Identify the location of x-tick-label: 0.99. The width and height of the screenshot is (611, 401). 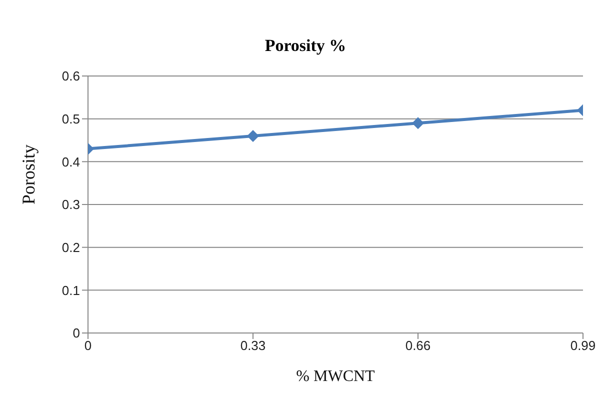
(583, 346).